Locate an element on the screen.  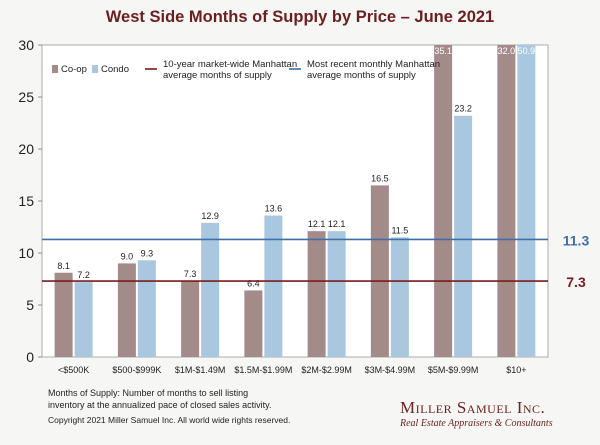
x-category-label: $5M-$9.99M is located at coordinates (453, 370).